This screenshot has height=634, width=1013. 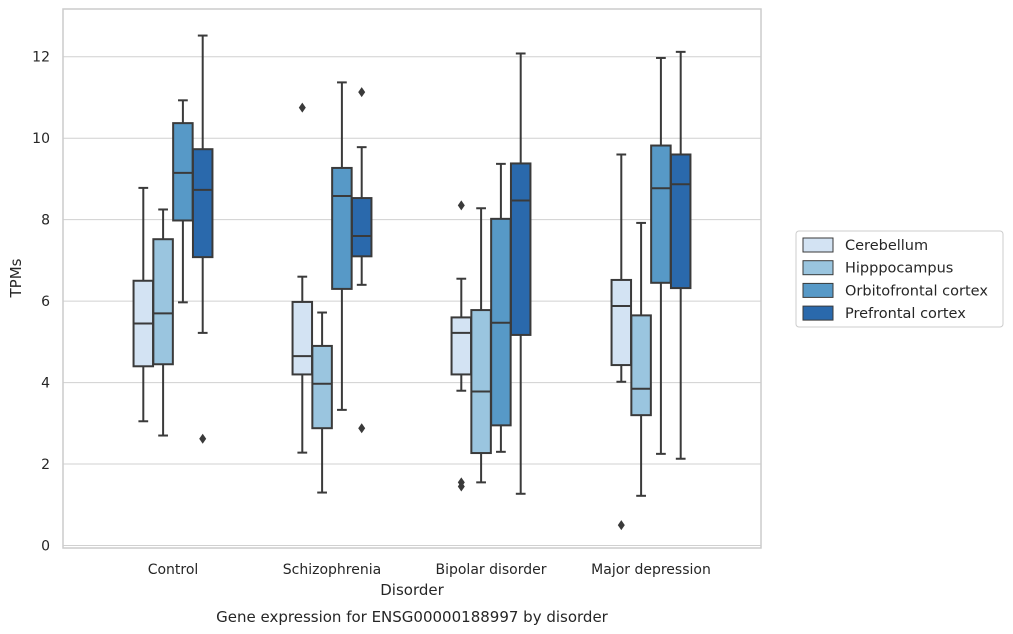 I want to click on x-tick-label: Schizophrenia, so click(x=332, y=570).